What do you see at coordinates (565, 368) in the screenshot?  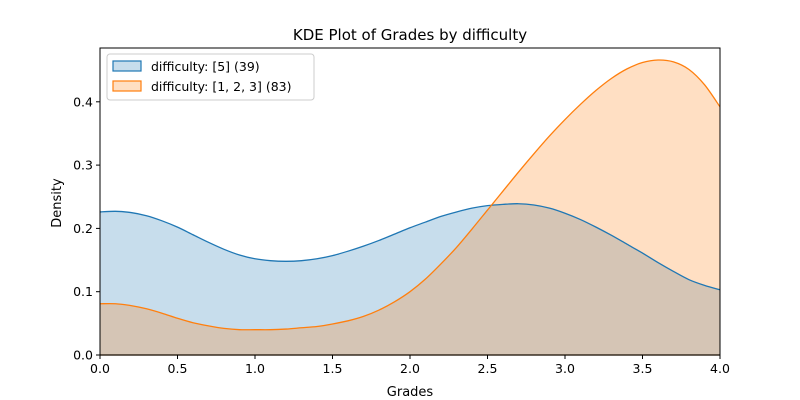 I see `x-tick-label: 3.0` at bounding box center [565, 368].